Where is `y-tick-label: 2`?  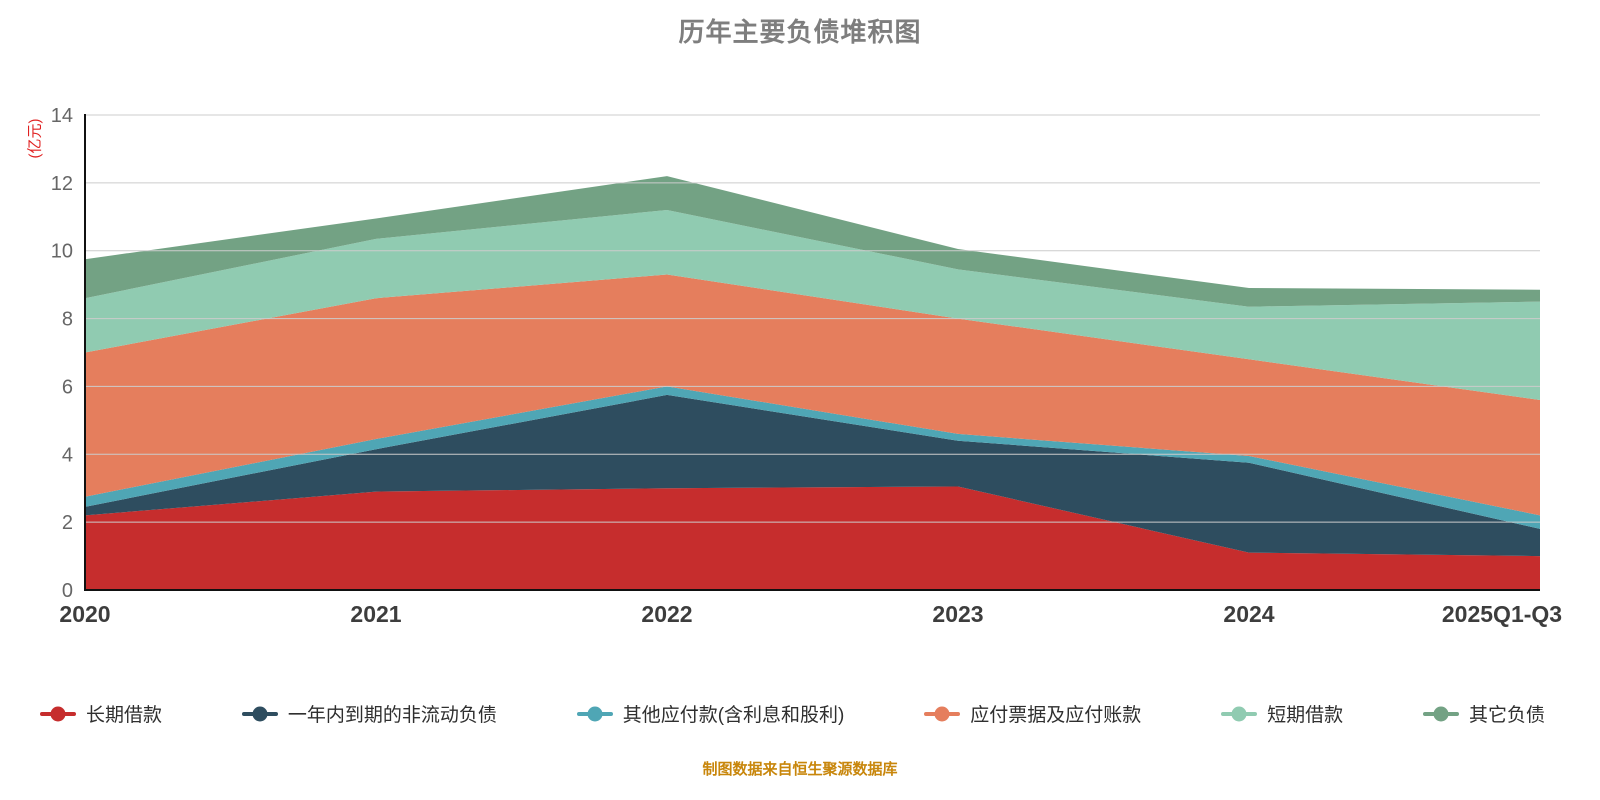
y-tick-label: 2 is located at coordinates (67, 523).